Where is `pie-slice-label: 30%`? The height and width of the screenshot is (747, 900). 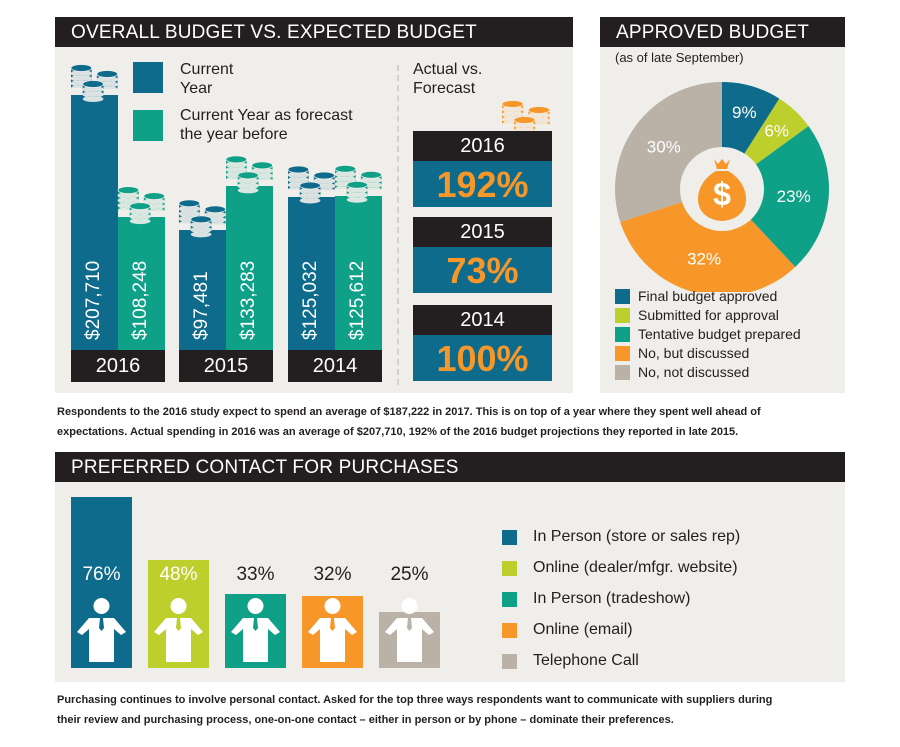
pie-slice-label: 30% is located at coordinates (664, 147).